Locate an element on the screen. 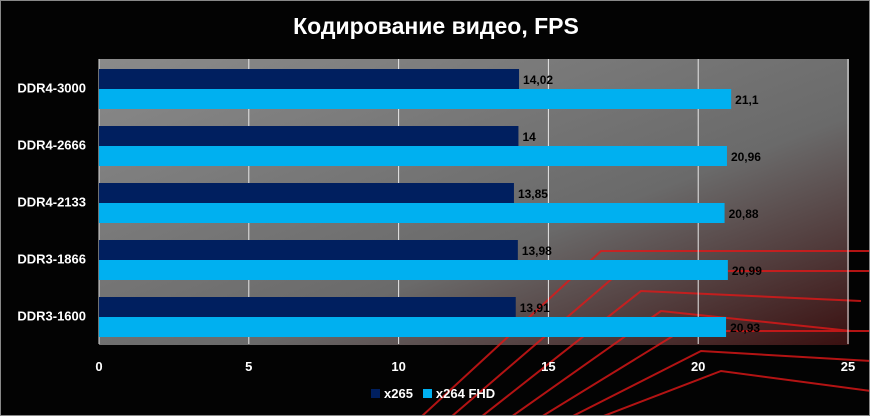 Image resolution: width=870 pixels, height=416 pixels. y-category-label: DDR3-1866 is located at coordinates (51, 259).